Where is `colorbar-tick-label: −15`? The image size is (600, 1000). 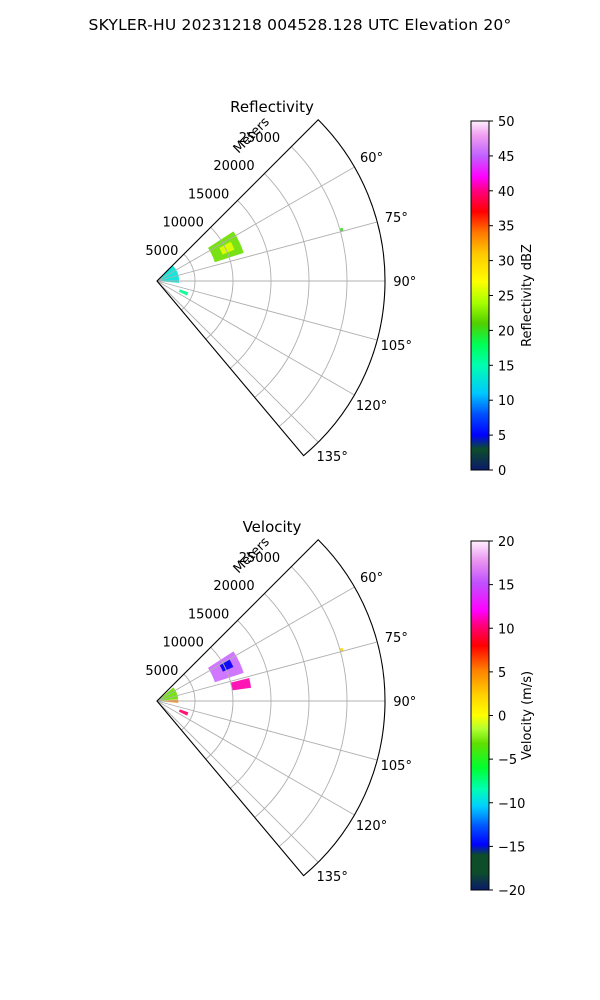 colorbar-tick-label: −15 is located at coordinates (511, 847).